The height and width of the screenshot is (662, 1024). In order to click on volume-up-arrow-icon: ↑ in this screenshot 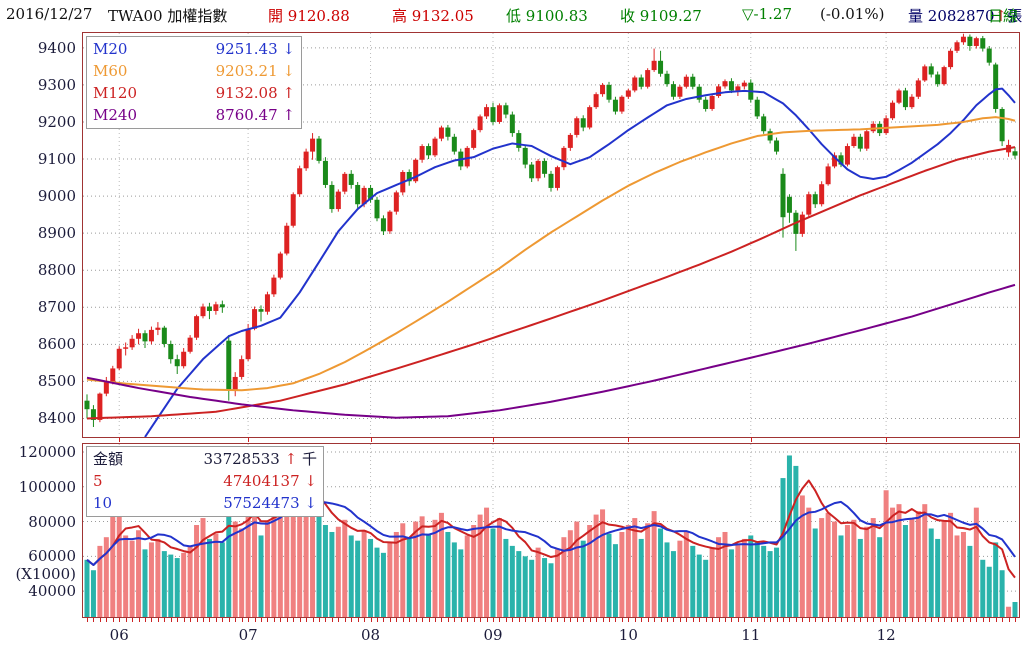, I will do `click(1001, 16)`.